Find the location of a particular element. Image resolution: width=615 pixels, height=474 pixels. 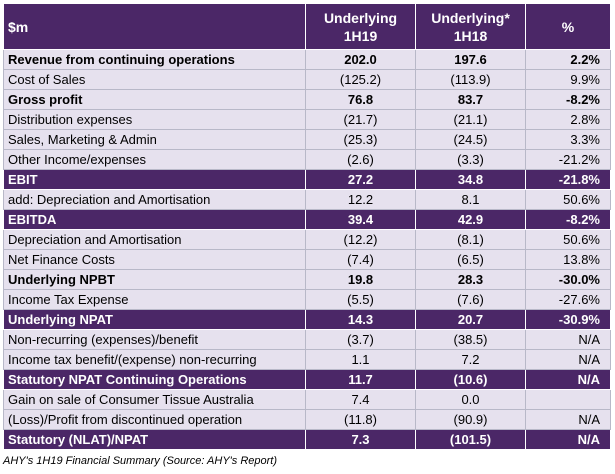

table-row: Statutory (NLAT)/NPAT 7.3 (101.5) N/A is located at coordinates (307, 439).